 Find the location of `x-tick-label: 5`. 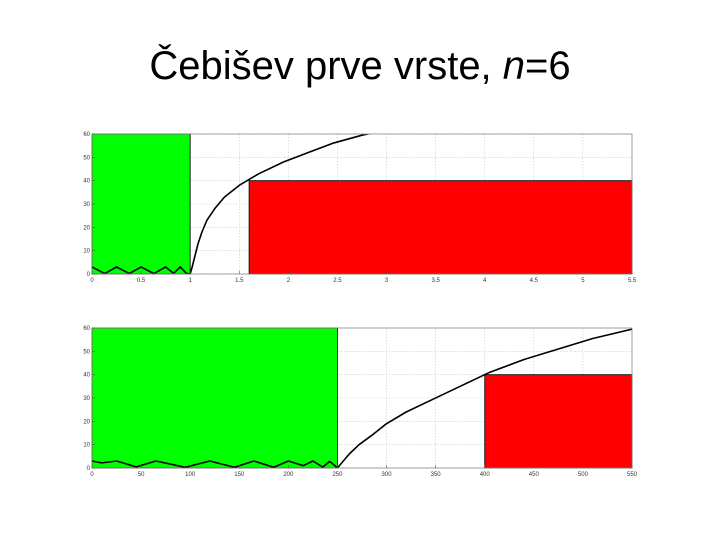

x-tick-label: 5 is located at coordinates (583, 281).